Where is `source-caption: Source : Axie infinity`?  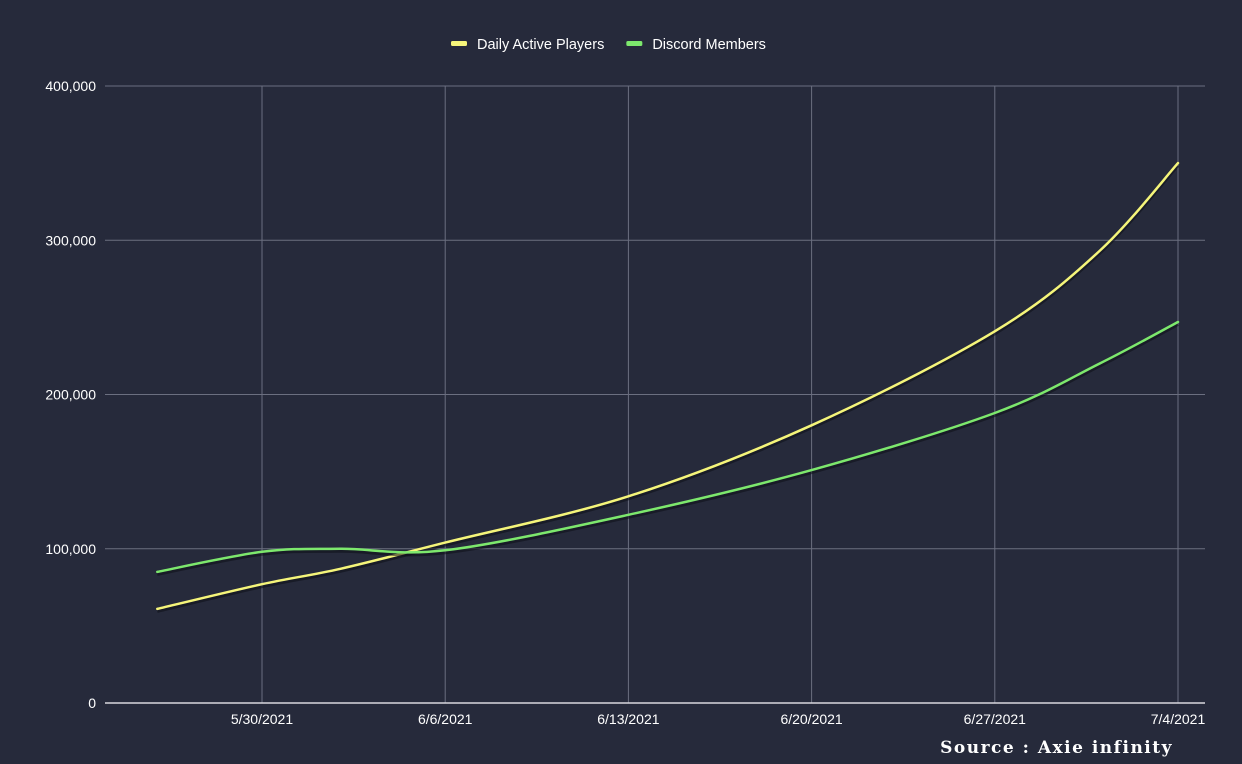
source-caption: Source : Axie infinity is located at coordinates (1056, 748).